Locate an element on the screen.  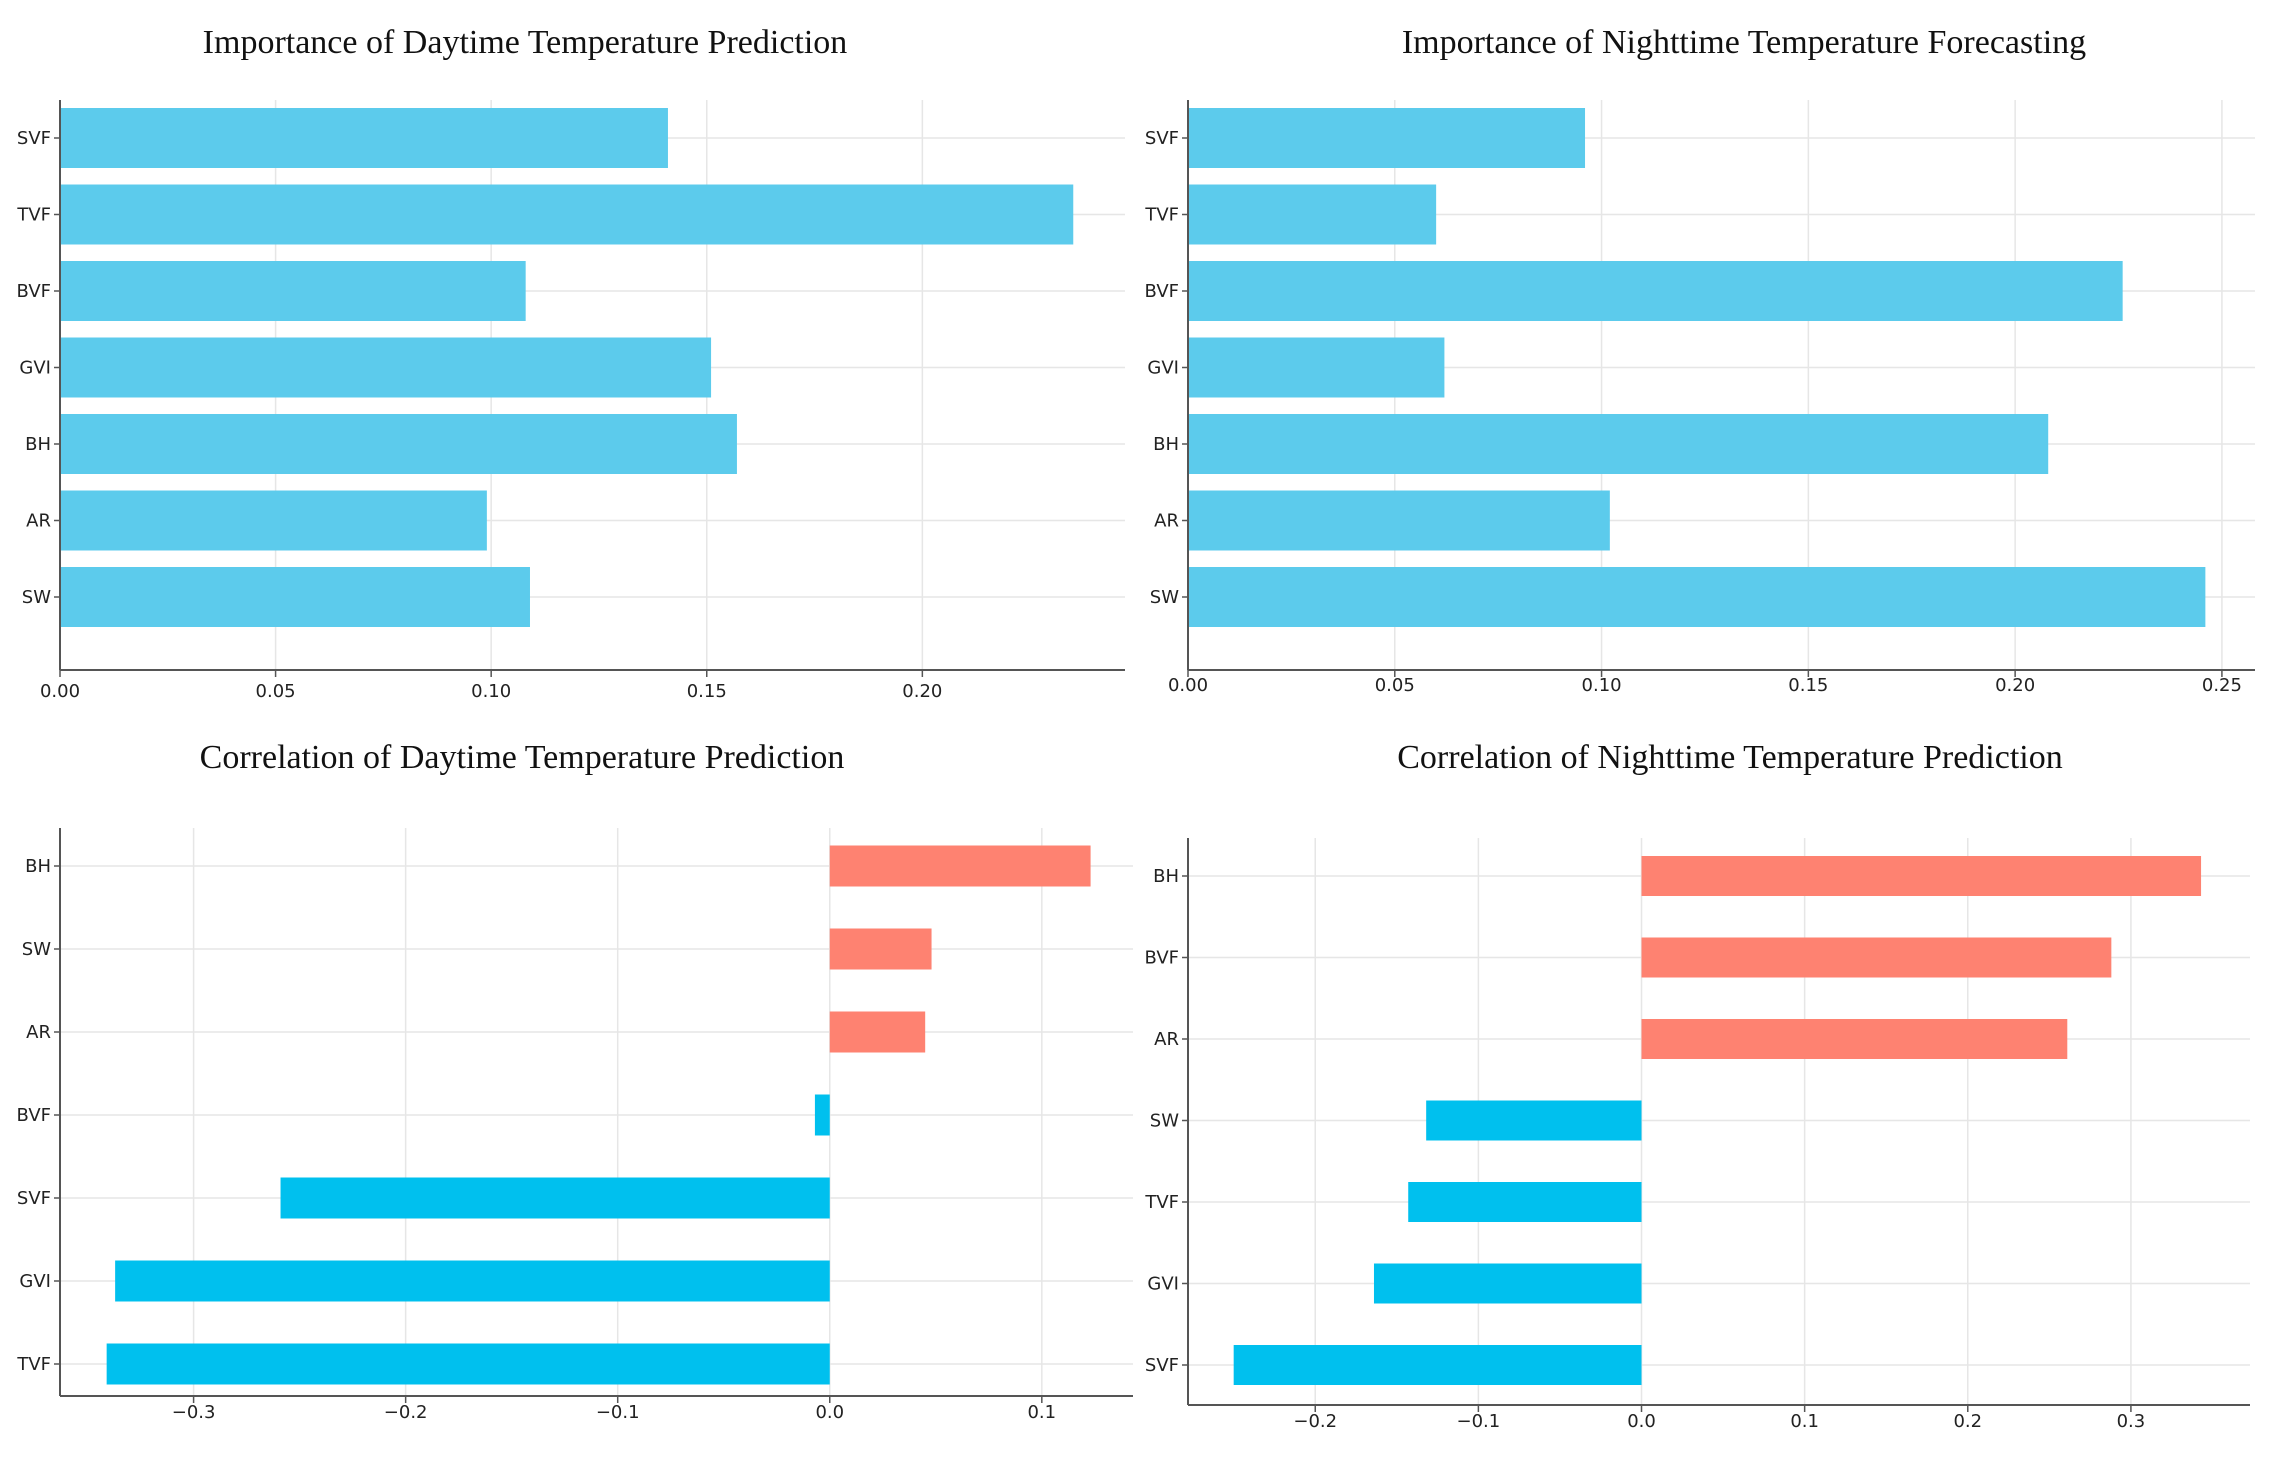
day-importance-xtick-label: 0.10 is located at coordinates (491, 691).